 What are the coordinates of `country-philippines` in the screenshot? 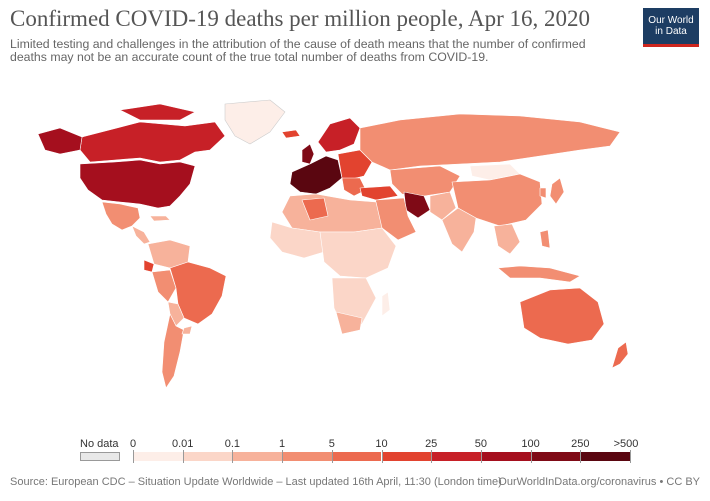 It's located at (545, 239).